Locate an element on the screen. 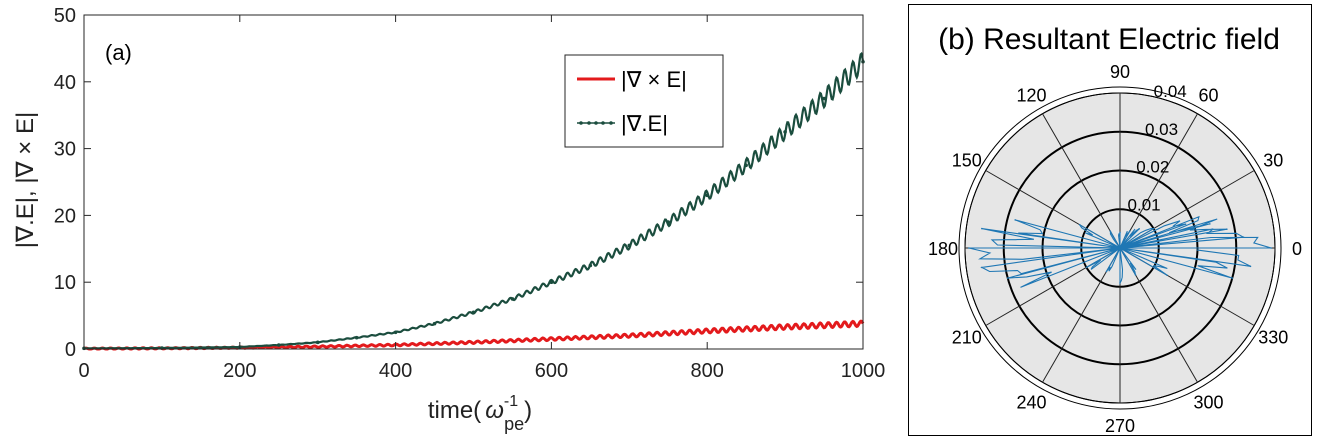 This screenshot has width=1317, height=446. x-tick-label: 600 is located at coordinates (551, 371).